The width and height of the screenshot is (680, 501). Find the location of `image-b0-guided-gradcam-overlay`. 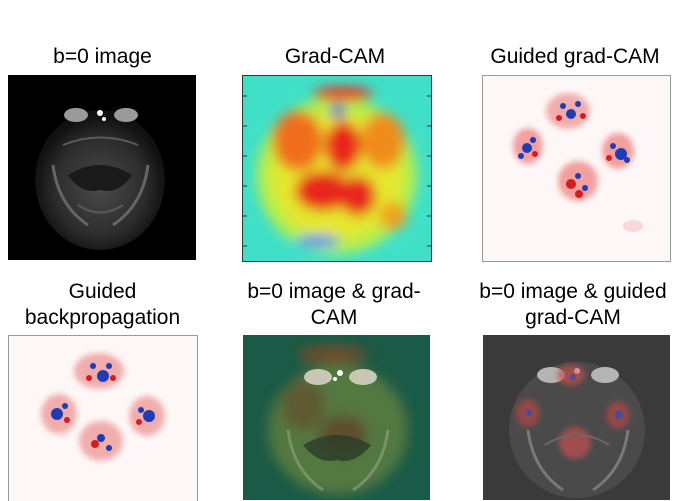

image-b0-guided-gradcam-overlay is located at coordinates (576, 417).